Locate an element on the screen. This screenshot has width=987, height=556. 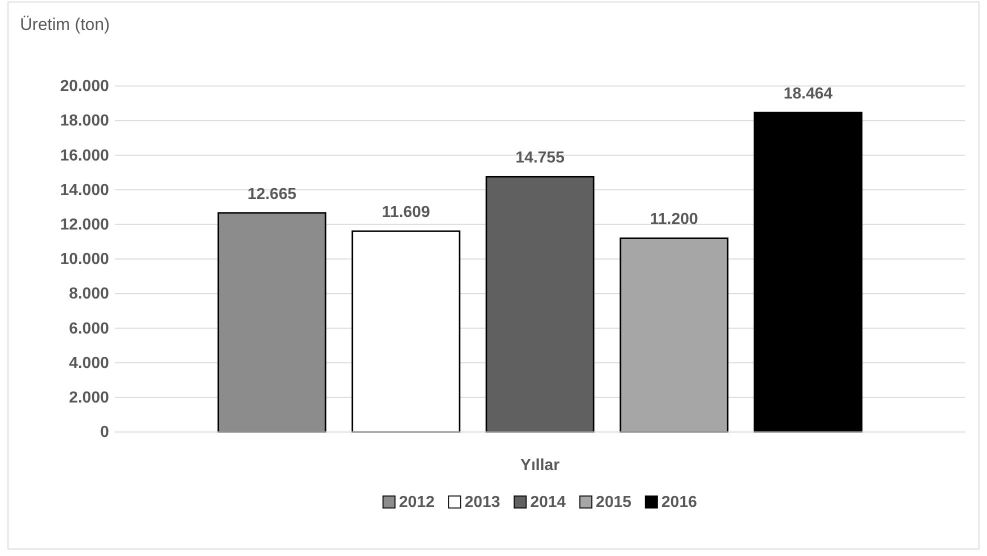
legend-label: 2016 is located at coordinates (679, 502).